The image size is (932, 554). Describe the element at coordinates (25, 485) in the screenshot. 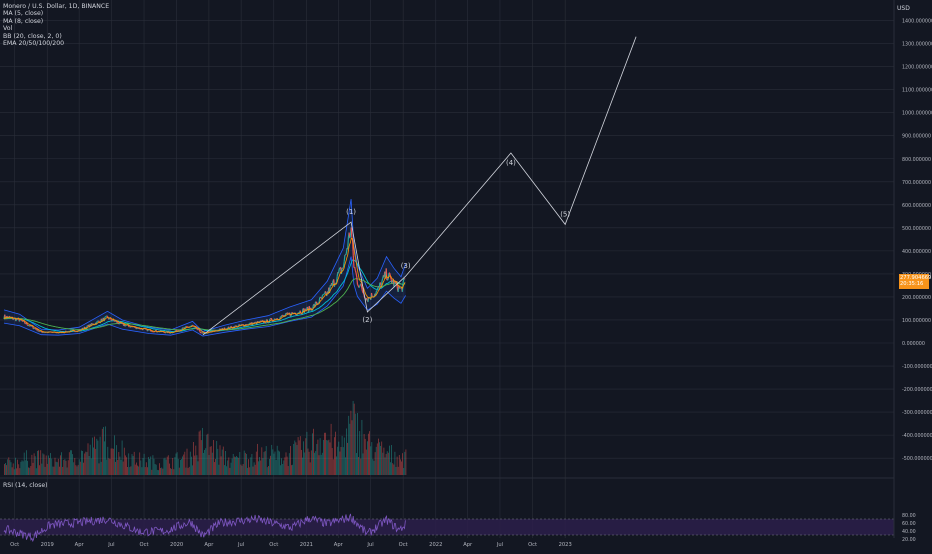

I see `rsi-legend: RSI (14, close)` at that location.